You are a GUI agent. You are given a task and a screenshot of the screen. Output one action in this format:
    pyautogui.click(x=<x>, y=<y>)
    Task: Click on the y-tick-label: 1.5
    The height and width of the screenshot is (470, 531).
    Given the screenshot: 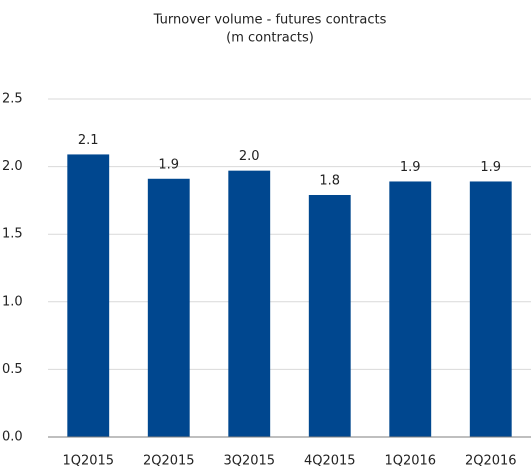 What is the action you would take?
    pyautogui.click(x=12, y=234)
    